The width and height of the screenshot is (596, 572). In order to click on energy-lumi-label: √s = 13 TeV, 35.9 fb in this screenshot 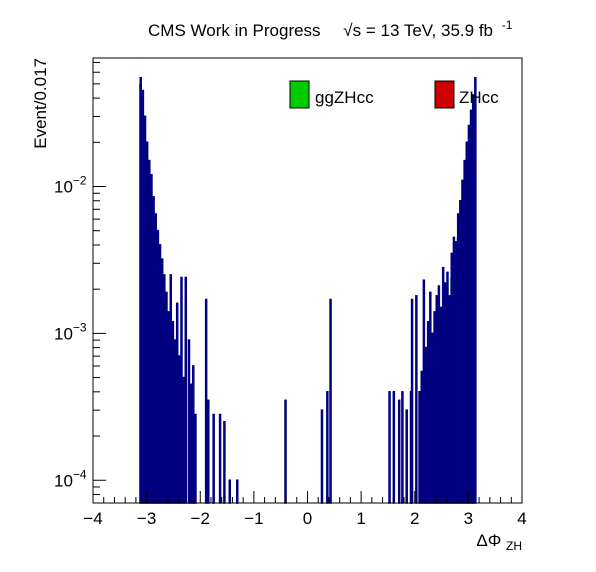, I will do `click(418, 30)`.